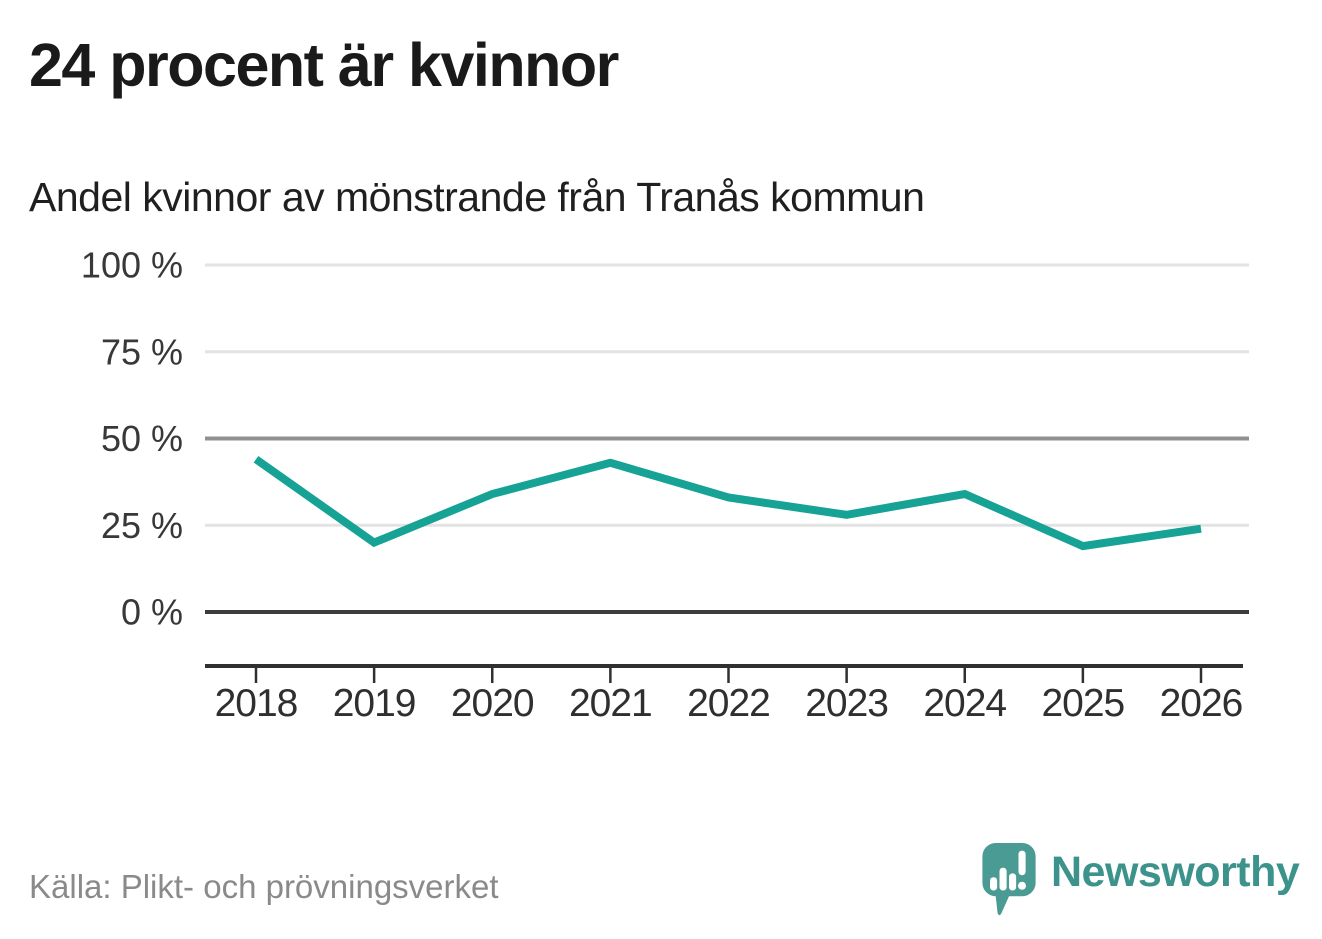 The height and width of the screenshot is (939, 1322). What do you see at coordinates (1175, 872) in the screenshot?
I see `brand-name: Newsworthy` at bounding box center [1175, 872].